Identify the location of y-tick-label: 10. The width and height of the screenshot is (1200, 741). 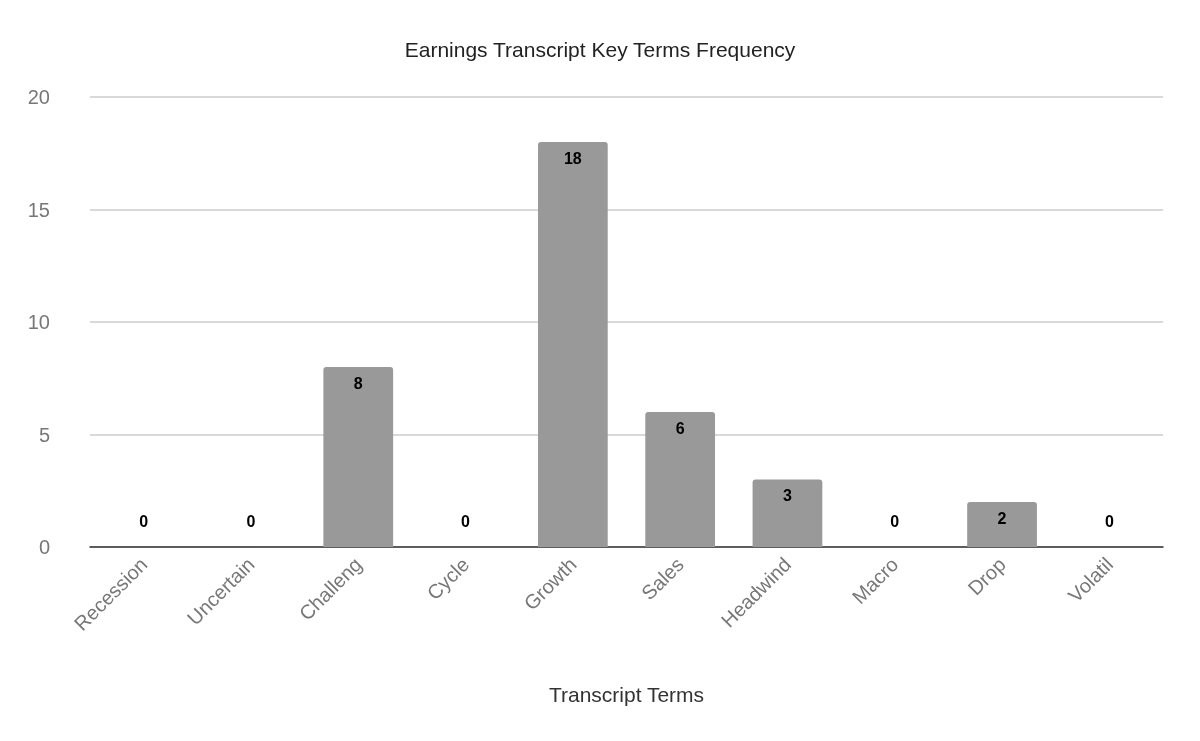
(38, 322).